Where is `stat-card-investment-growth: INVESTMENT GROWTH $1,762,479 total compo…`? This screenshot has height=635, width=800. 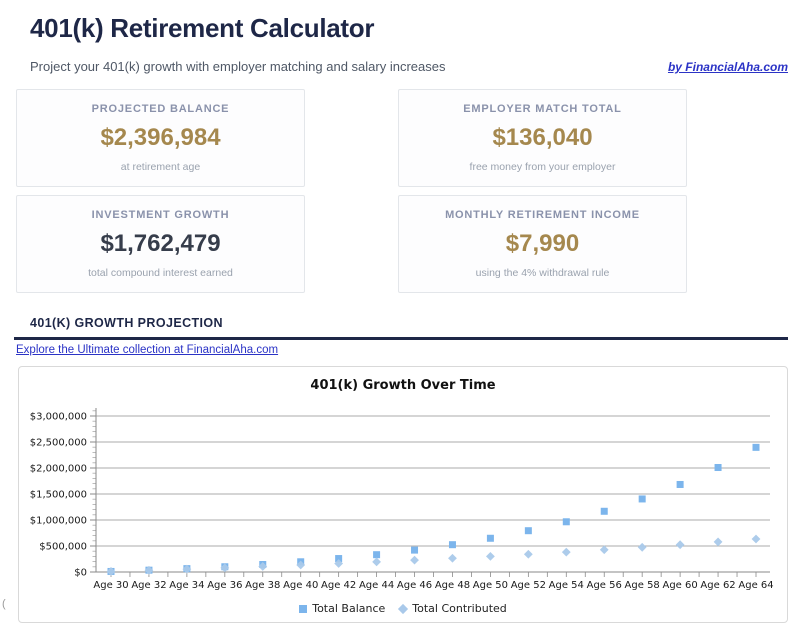 stat-card-investment-growth: INVESTMENT GROWTH $1,762,479 total compo… is located at coordinates (160, 244).